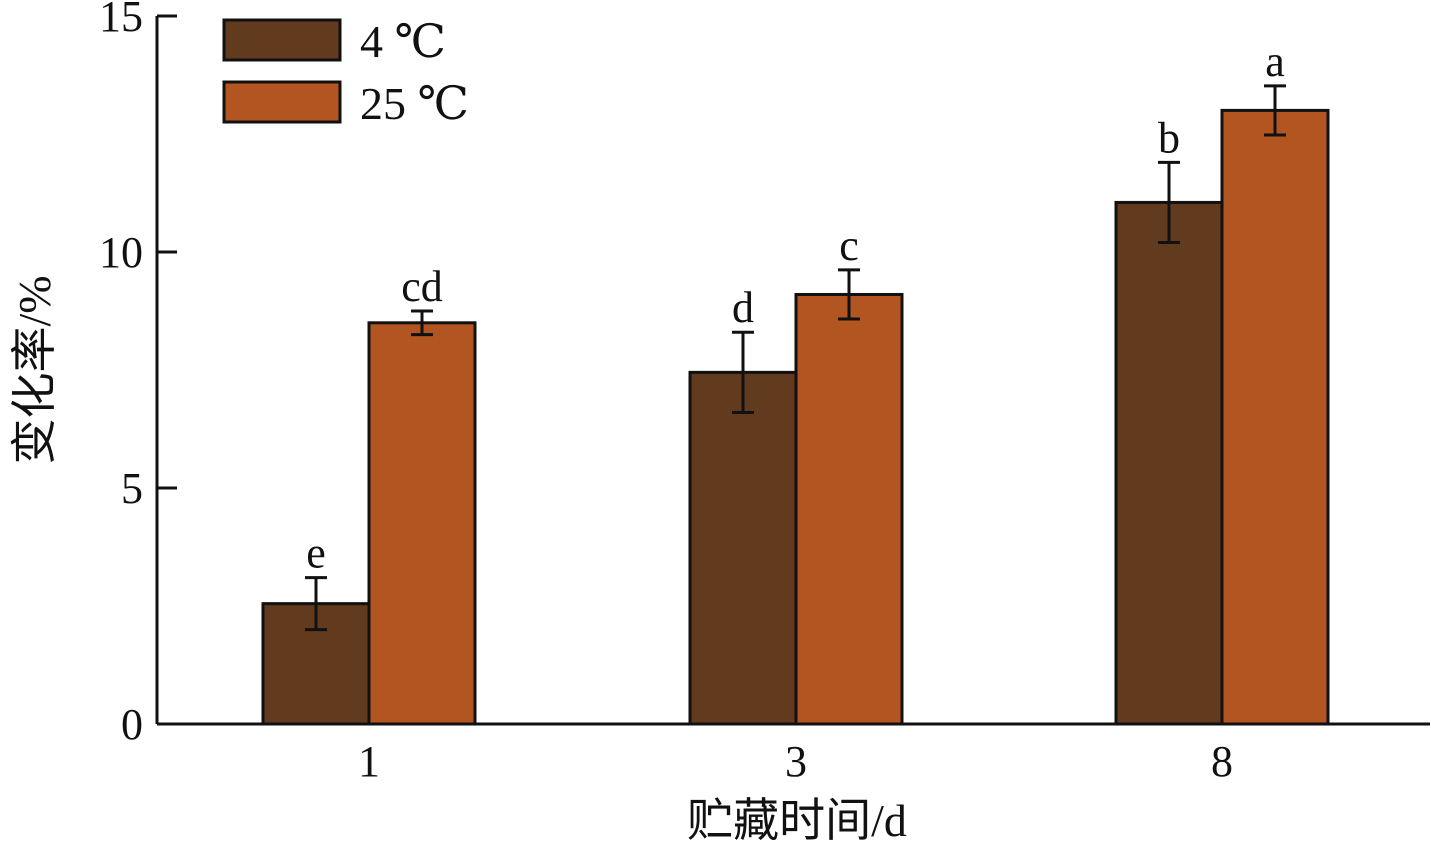  I want to click on y-tick-label: 10, so click(121, 252).